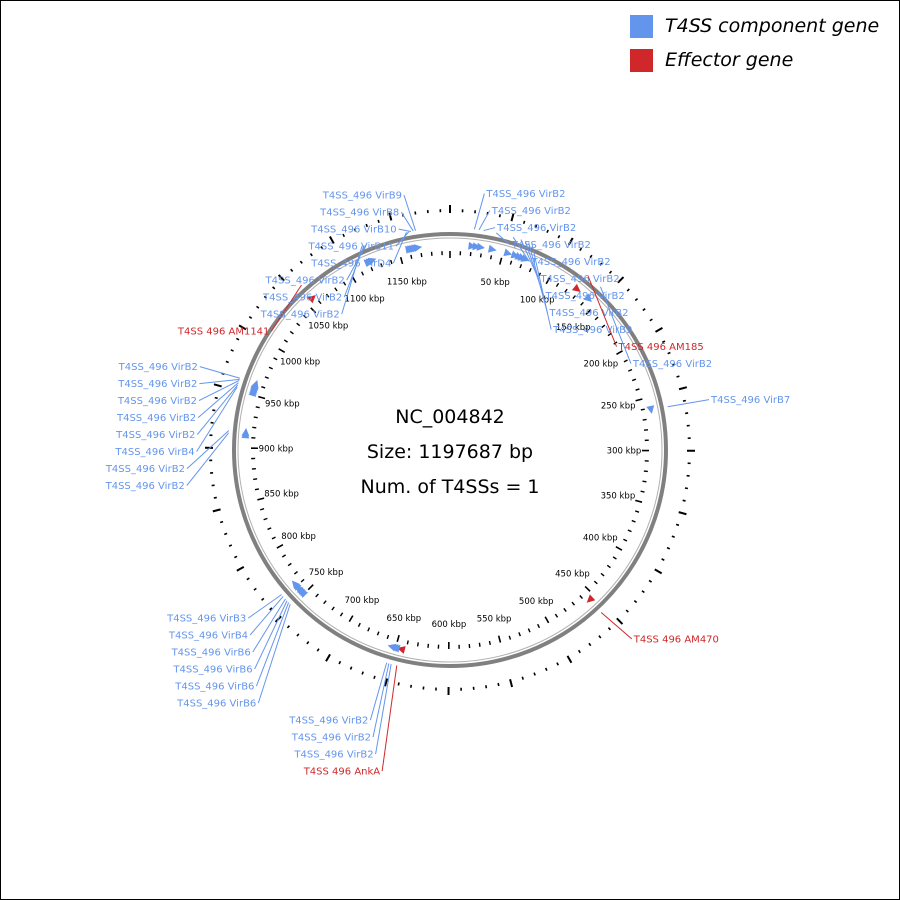 Image resolution: width=900 pixels, height=900 pixels. I want to click on plasmid-size: Size: 1197687 bp, so click(450, 452).